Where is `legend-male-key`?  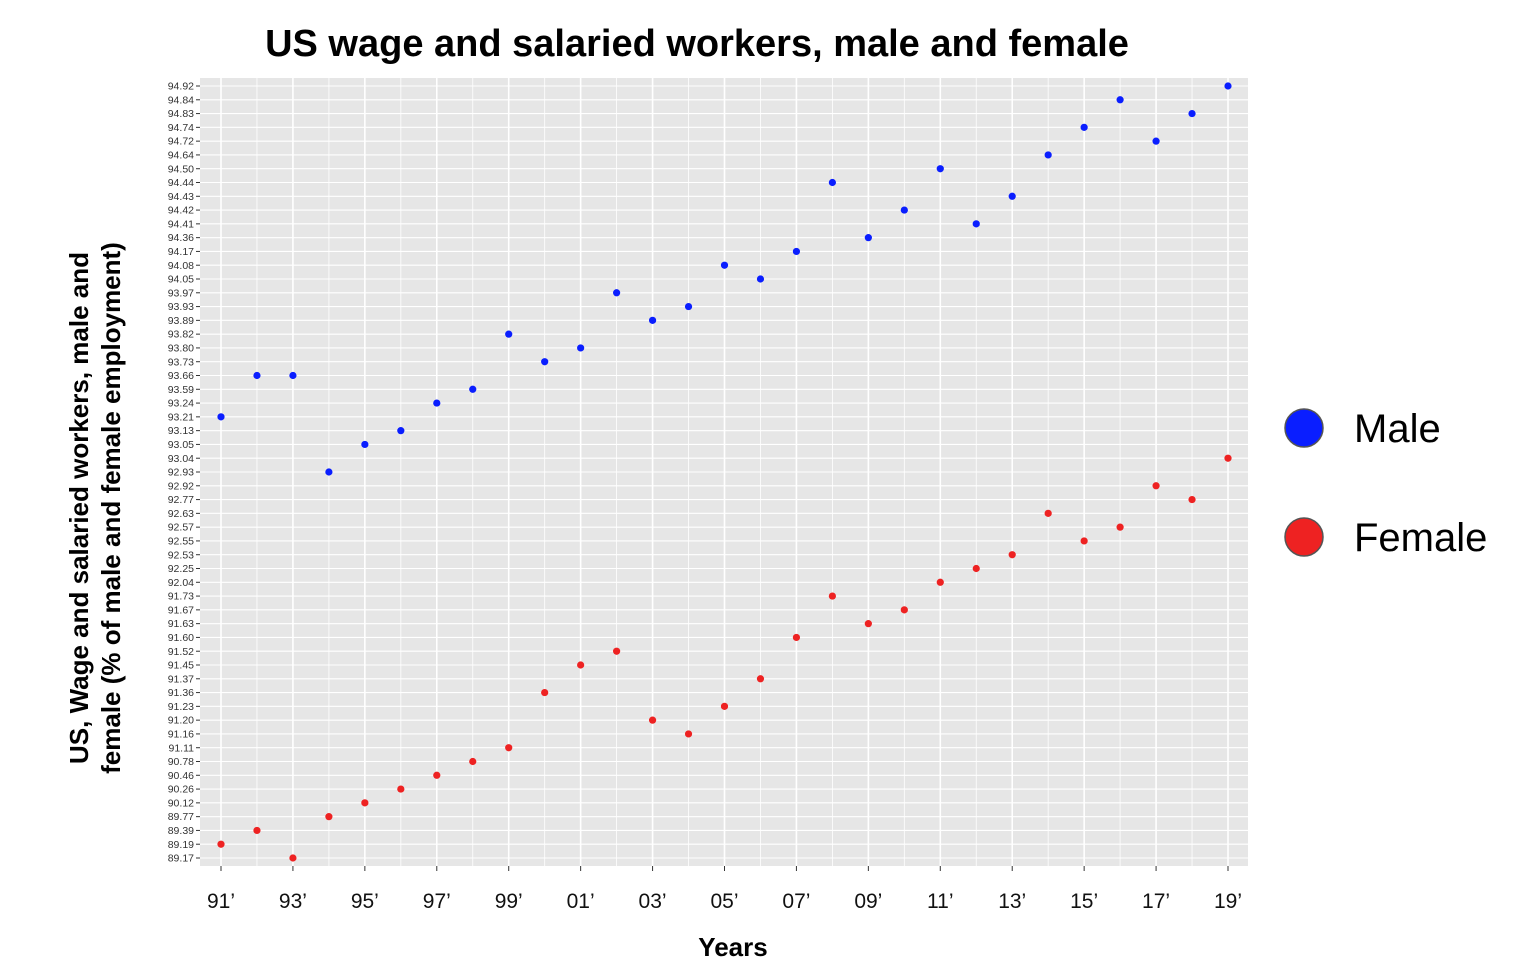 legend-male-key is located at coordinates (1304, 428).